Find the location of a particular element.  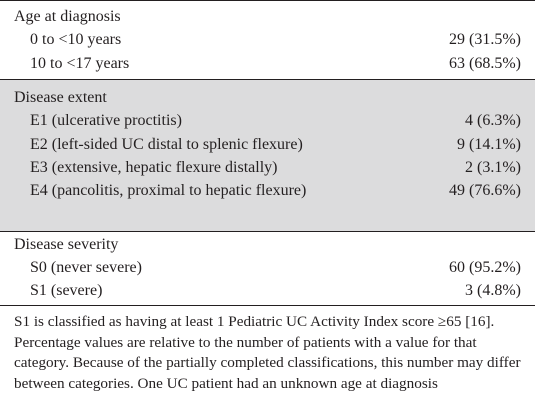

top-rule is located at coordinates (267, 0).